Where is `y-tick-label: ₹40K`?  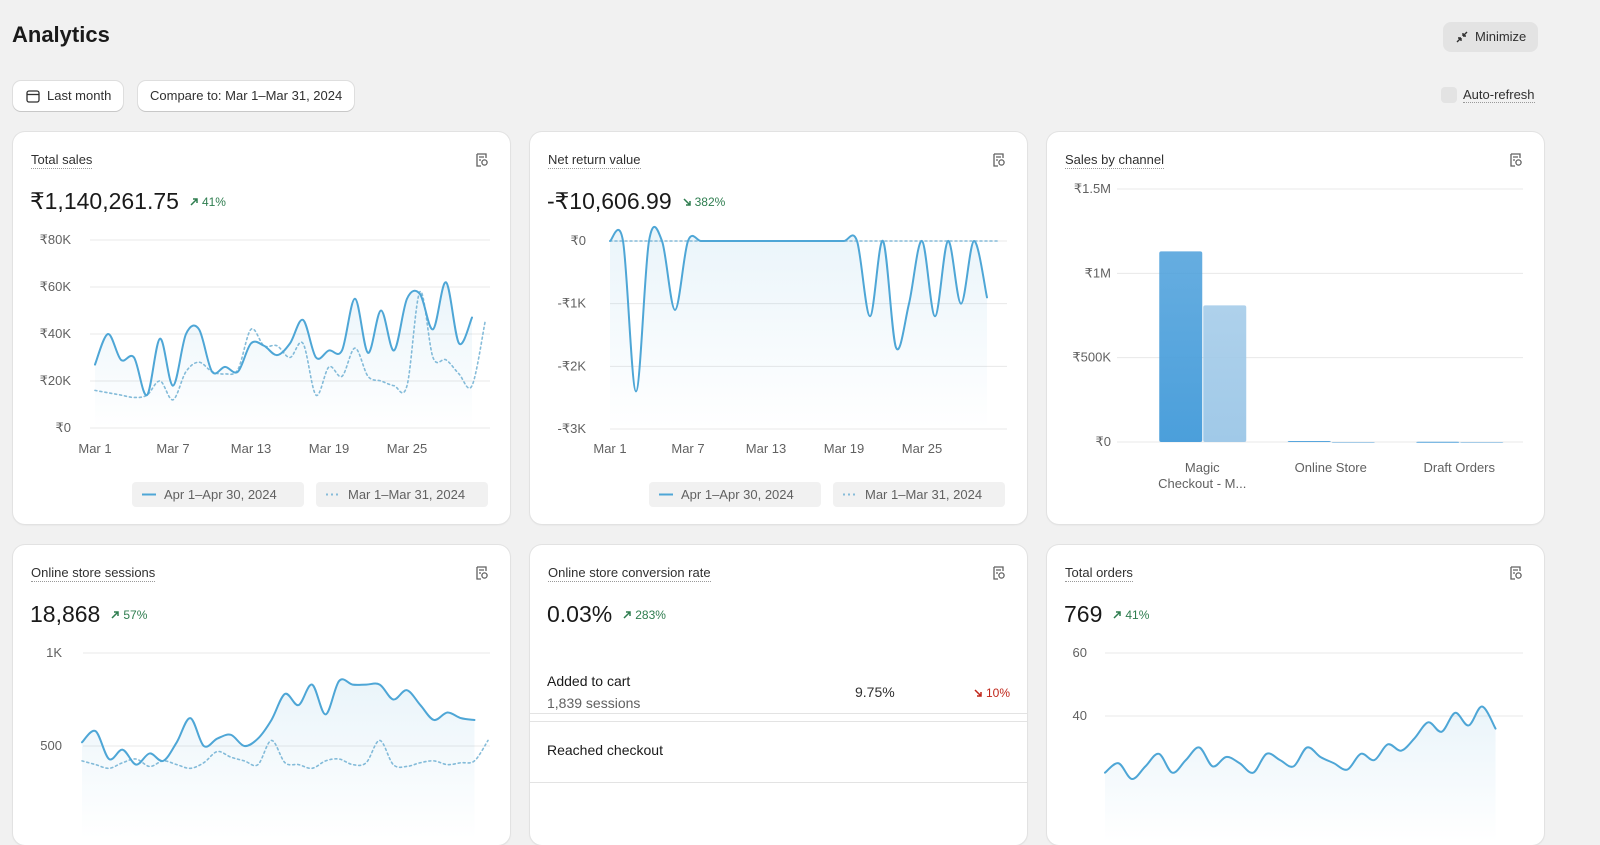
y-tick-label: ₹40K is located at coordinates (56, 333).